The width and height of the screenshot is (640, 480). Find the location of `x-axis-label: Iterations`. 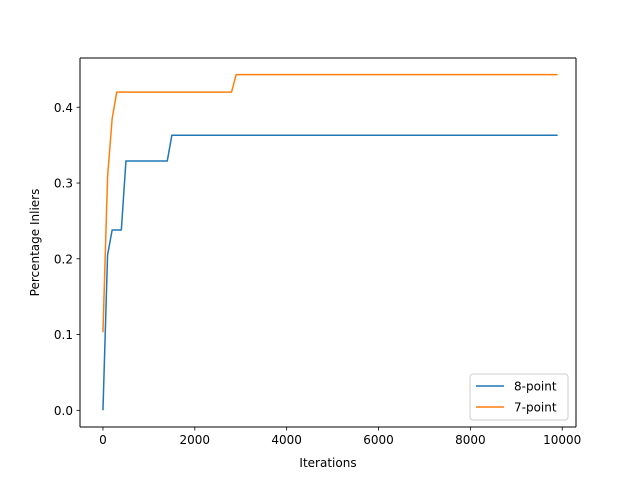

x-axis-label: Iterations is located at coordinates (327, 463).